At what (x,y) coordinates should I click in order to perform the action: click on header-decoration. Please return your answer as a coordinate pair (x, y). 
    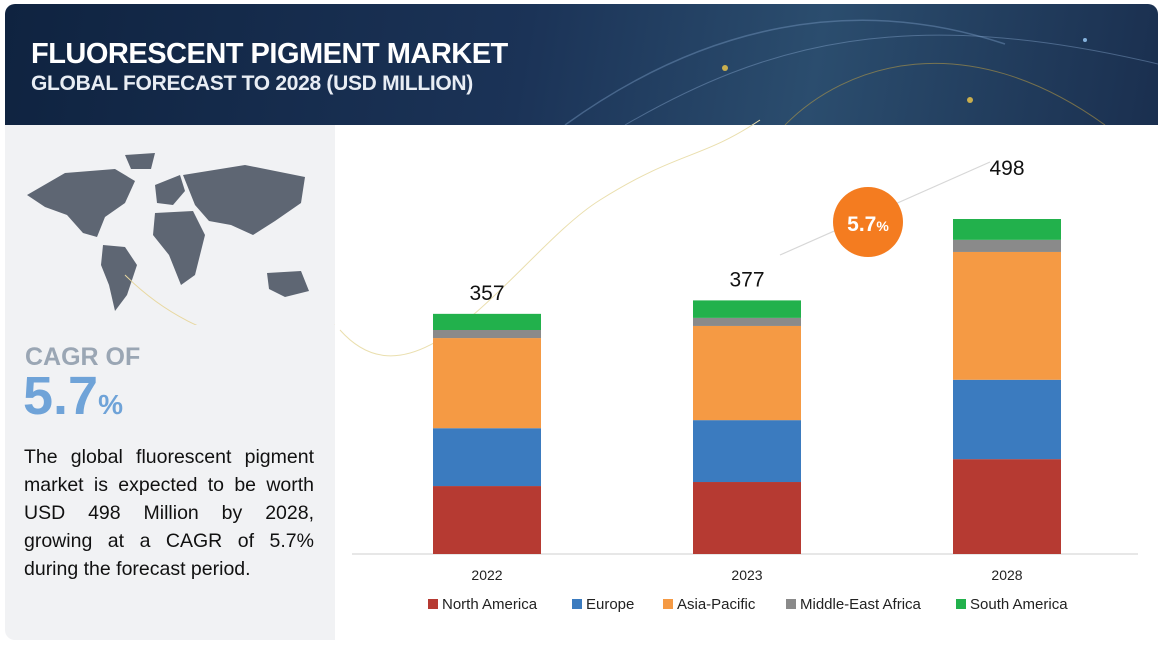
    Looking at the image, I should click on (861, 72).